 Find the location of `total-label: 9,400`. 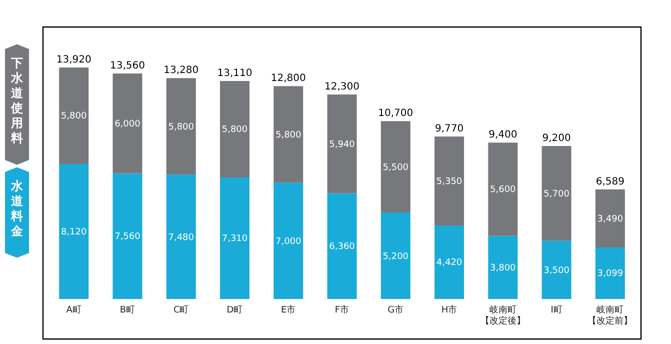

total-label: 9,400 is located at coordinates (503, 135).